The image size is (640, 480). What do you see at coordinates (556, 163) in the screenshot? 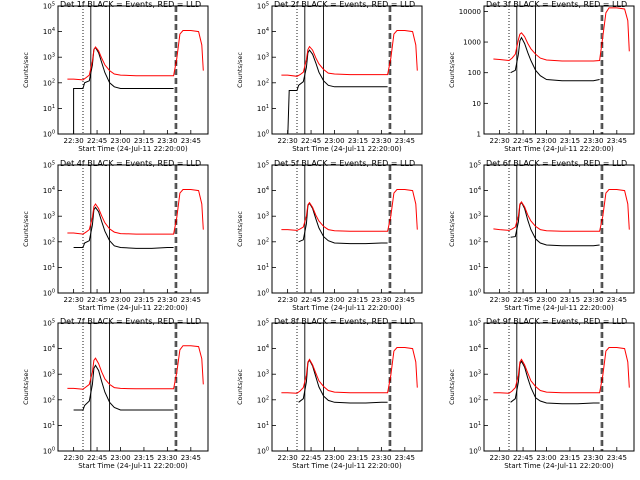
I see `plot-title: Det 6f BLACK = Events, RED = LLD` at bounding box center [556, 163].